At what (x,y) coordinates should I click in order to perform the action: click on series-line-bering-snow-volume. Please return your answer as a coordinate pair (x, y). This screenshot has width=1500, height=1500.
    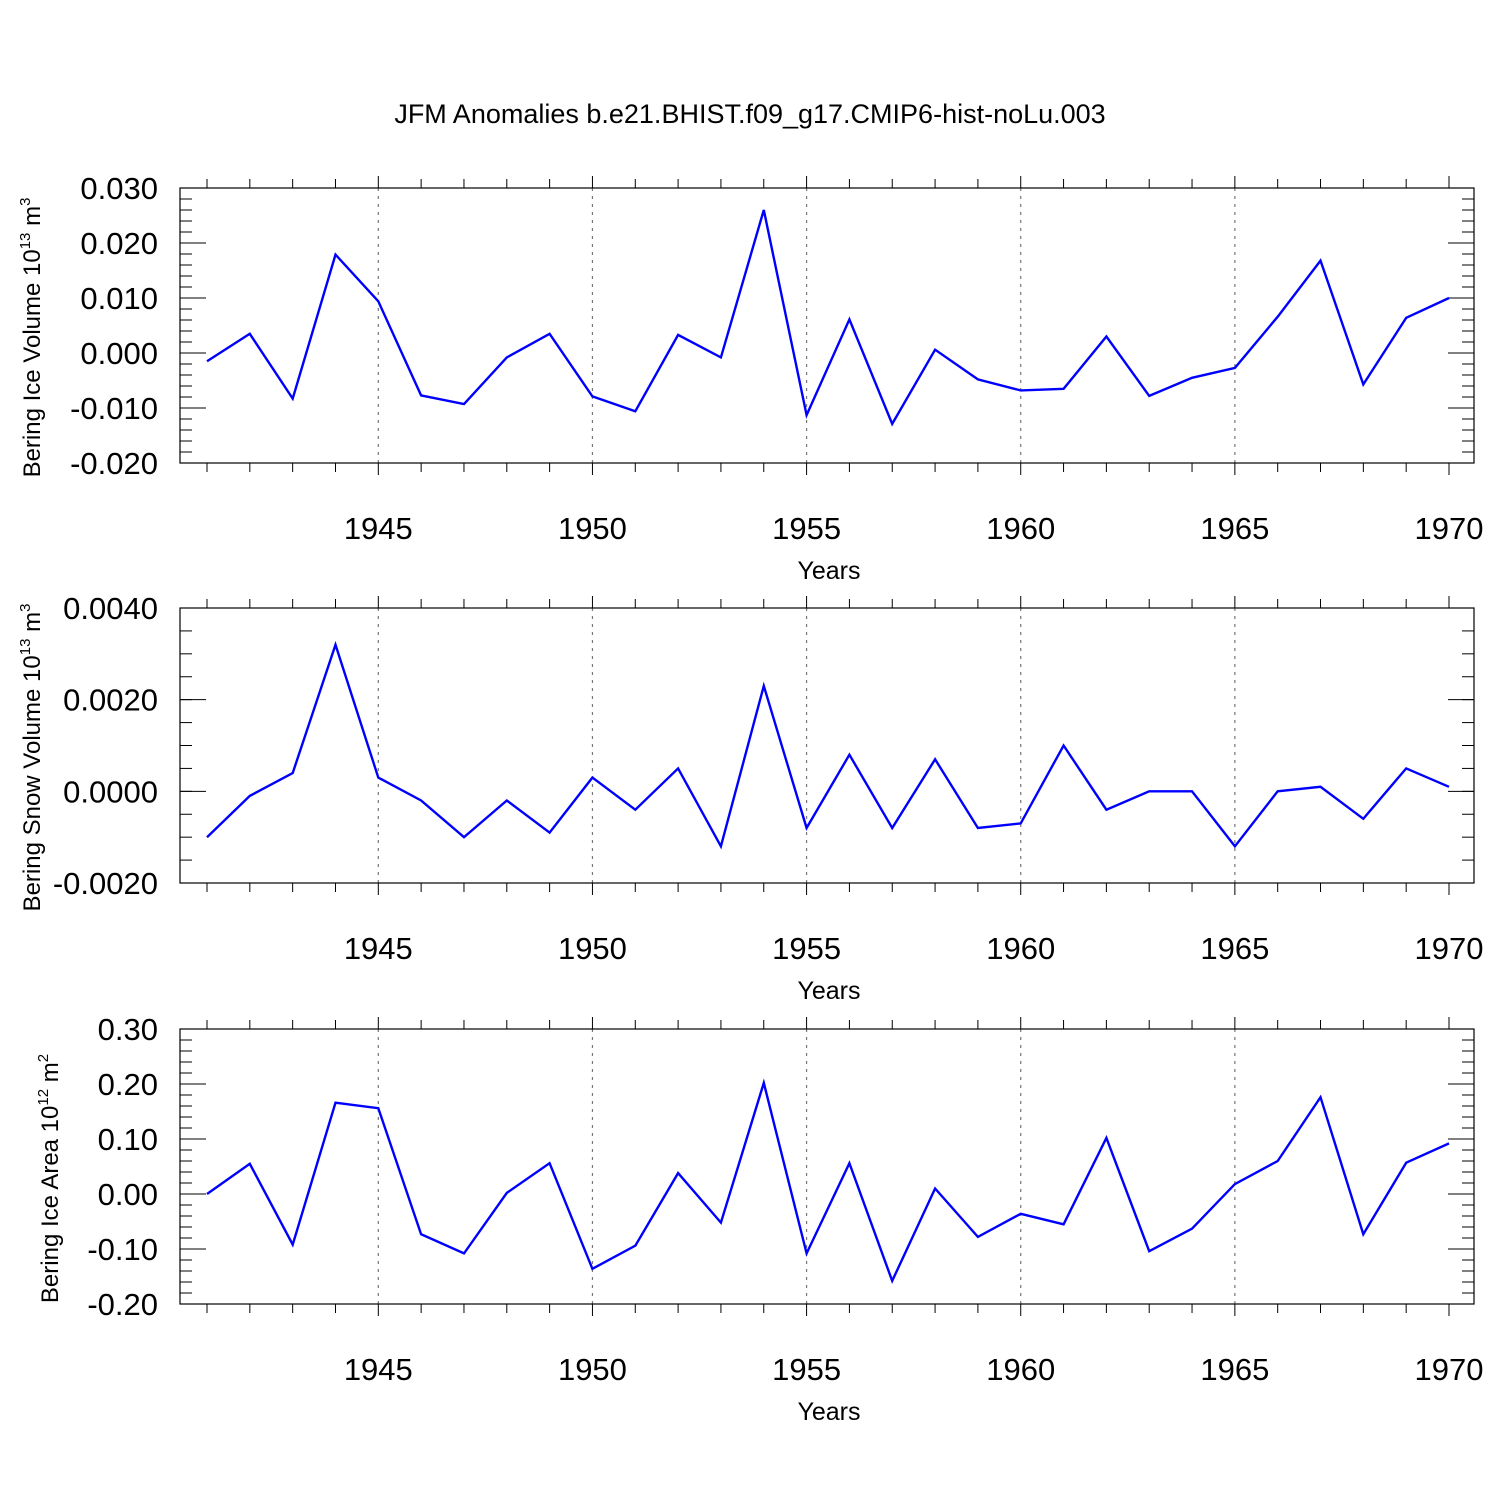
    Looking at the image, I should click on (828, 745).